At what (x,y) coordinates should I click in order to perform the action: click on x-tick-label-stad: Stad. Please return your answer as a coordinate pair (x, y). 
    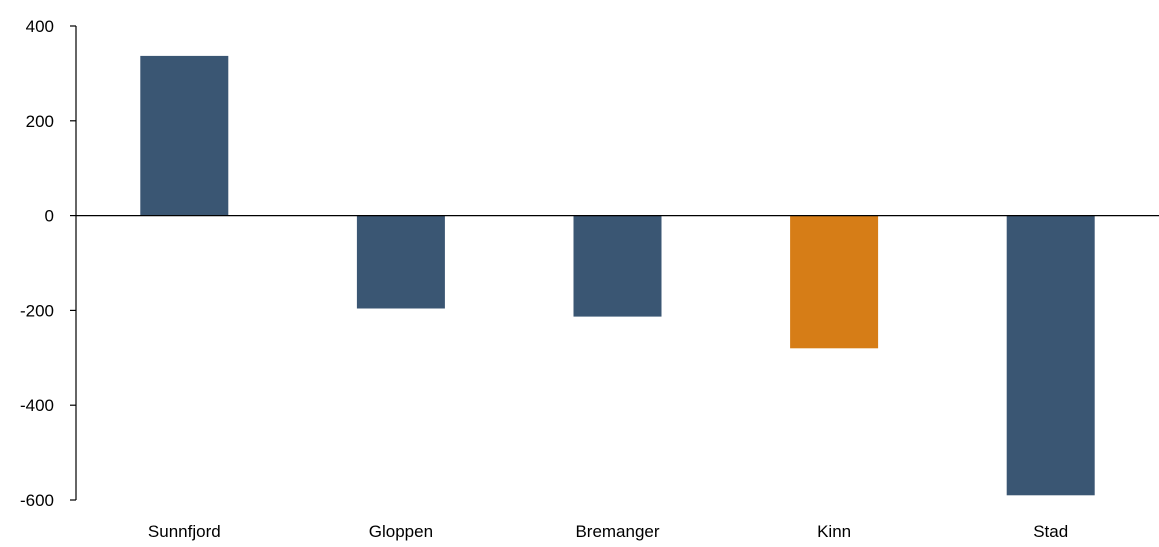
    Looking at the image, I should click on (1050, 531).